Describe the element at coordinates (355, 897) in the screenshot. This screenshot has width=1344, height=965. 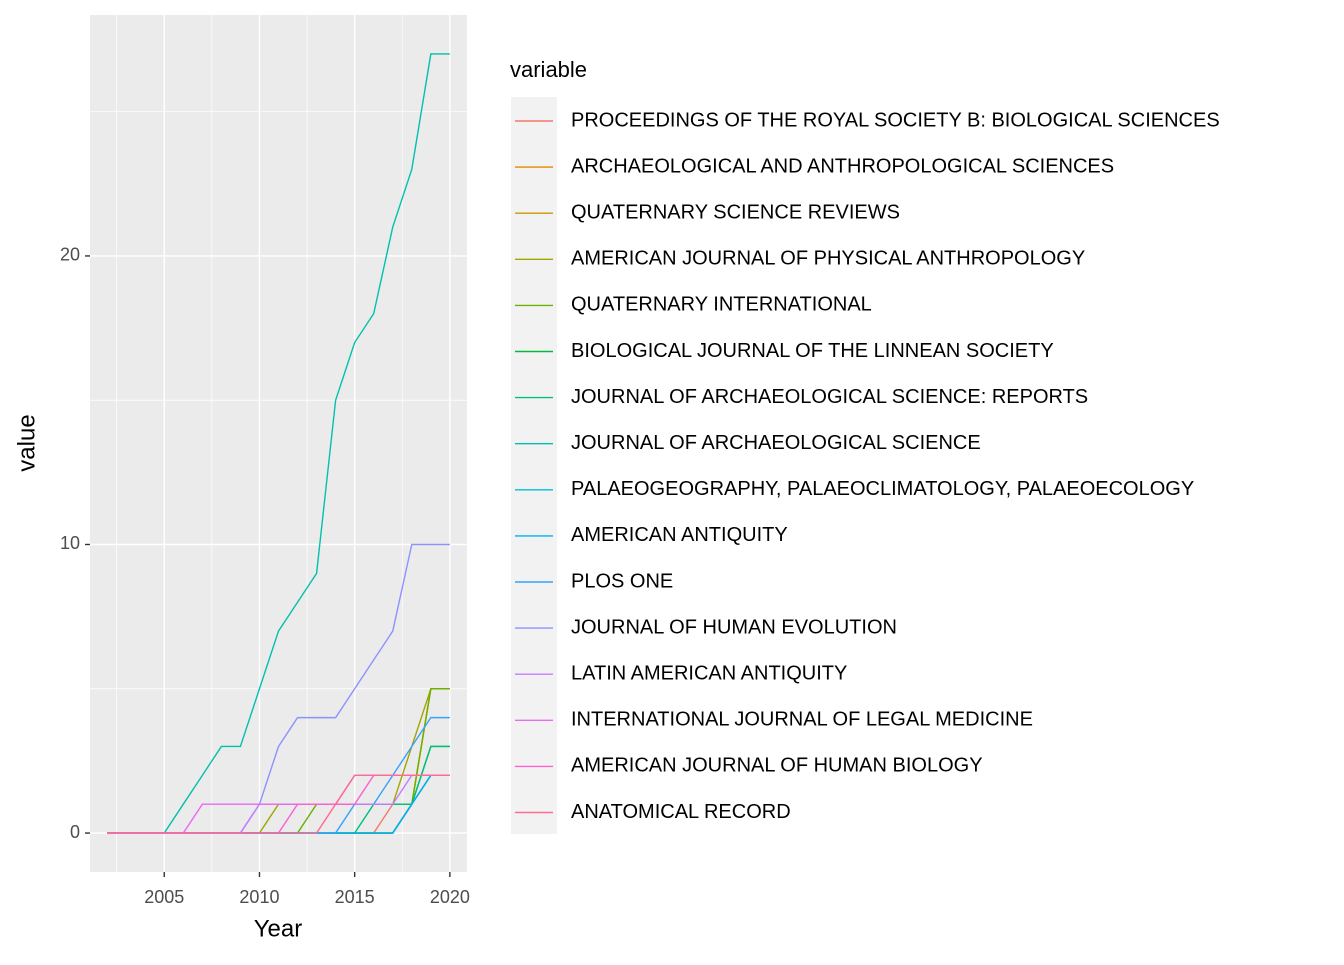
I see `x-tick-label: 2015` at that location.